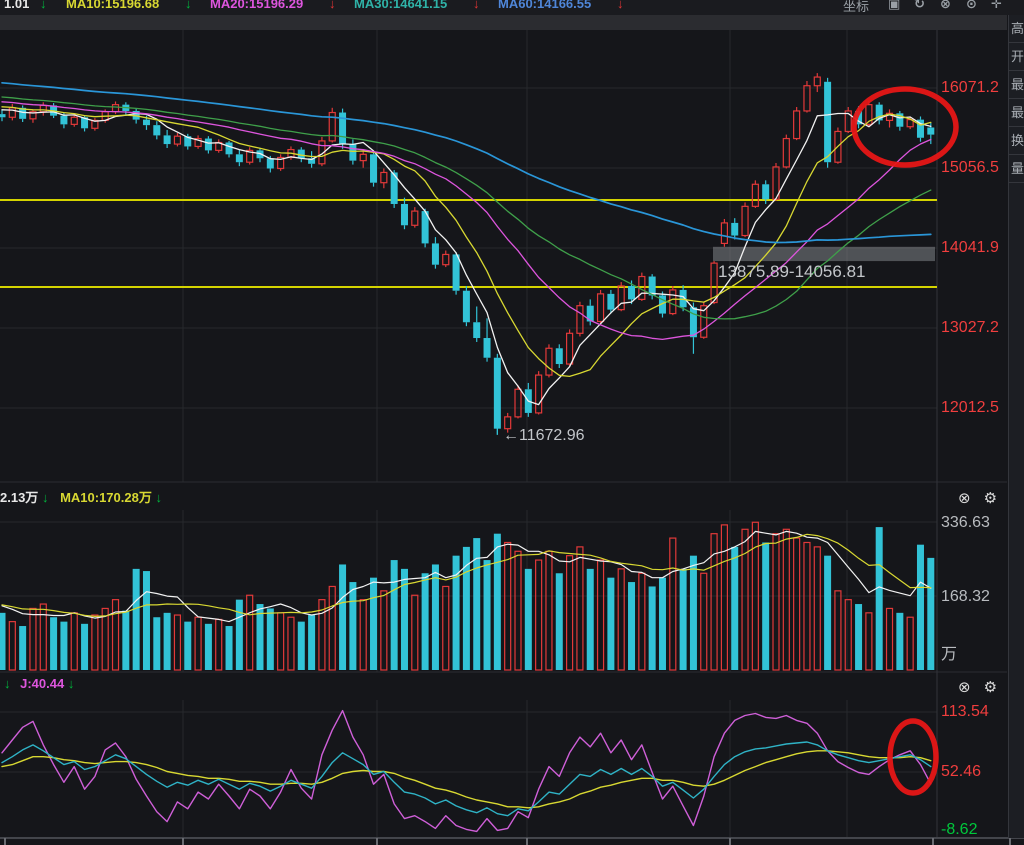  I want to click on ma10-legend: MA10:15196.68, so click(113, 5).